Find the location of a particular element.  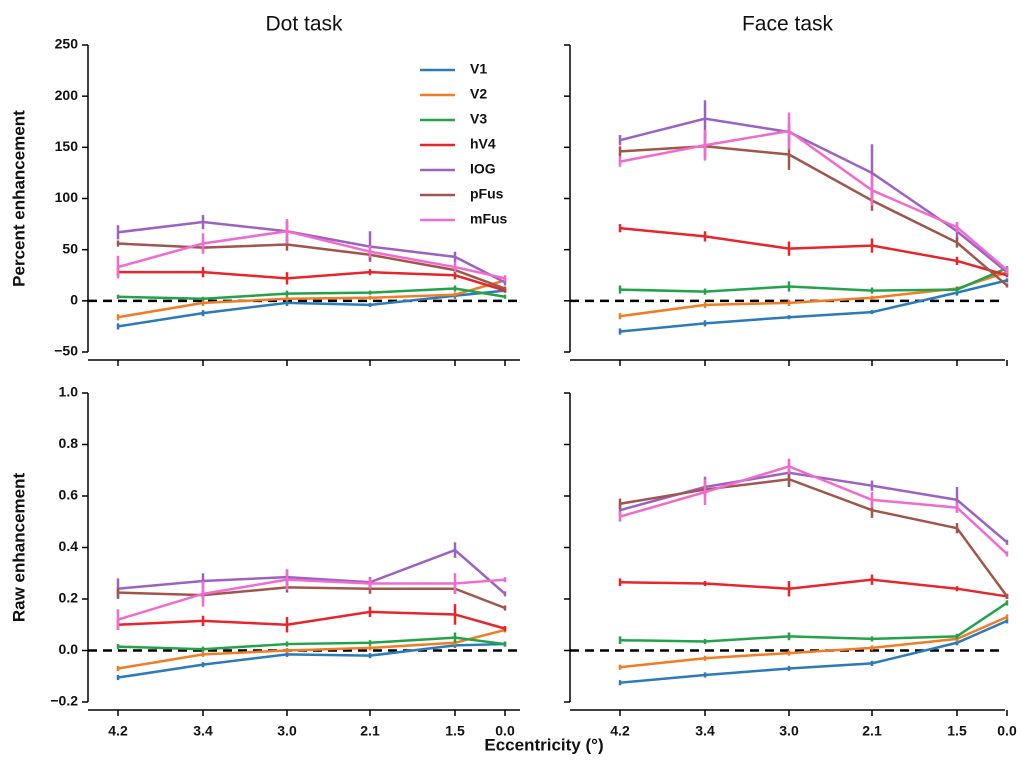

y-tick-label: 0.0 is located at coordinates (69, 649).